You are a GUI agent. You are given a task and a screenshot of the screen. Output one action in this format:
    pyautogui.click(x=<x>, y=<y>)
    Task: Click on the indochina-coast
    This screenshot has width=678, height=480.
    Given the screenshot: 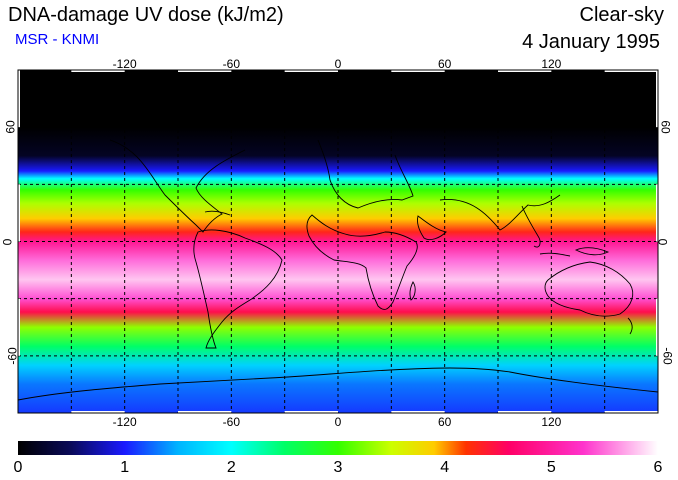 What is the action you would take?
    pyautogui.click(x=531, y=226)
    